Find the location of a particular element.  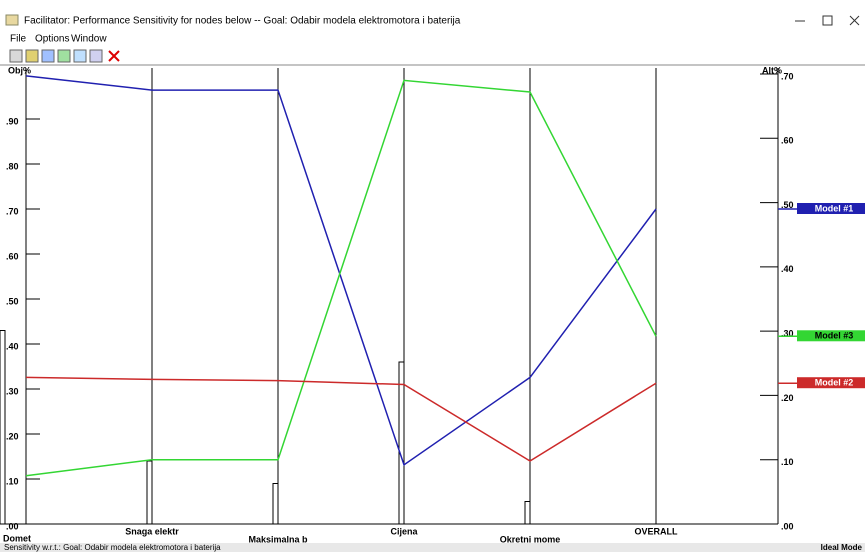

y2-tick-label: .20 is located at coordinates (787, 398).